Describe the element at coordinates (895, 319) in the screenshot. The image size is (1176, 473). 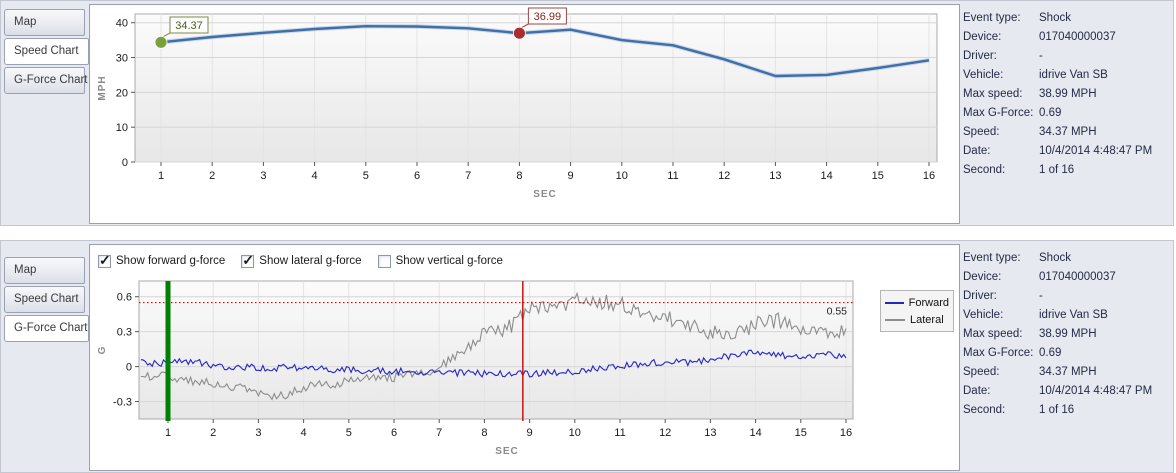
I see `lateral-line-swatch-icon` at that location.